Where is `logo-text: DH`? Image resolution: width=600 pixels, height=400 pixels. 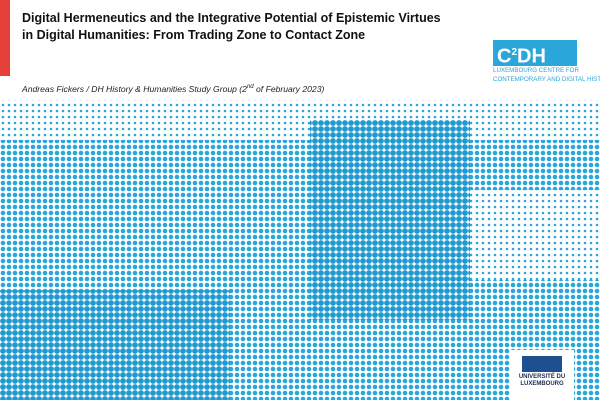 logo-text: DH is located at coordinates (531, 56).